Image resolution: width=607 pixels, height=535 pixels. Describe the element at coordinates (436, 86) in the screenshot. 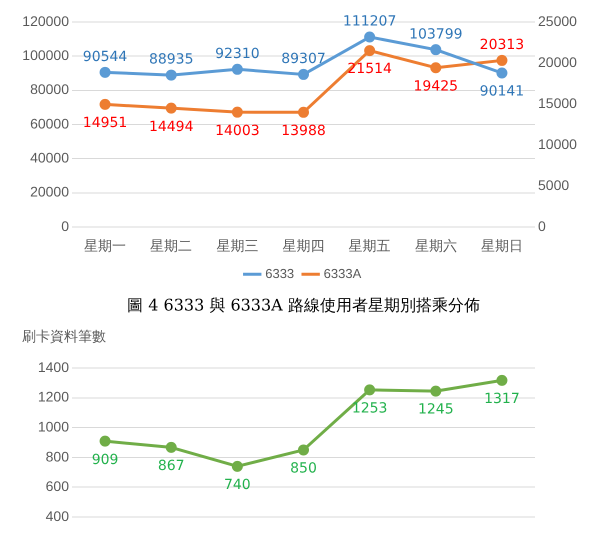

I see `data-label: 19425` at that location.